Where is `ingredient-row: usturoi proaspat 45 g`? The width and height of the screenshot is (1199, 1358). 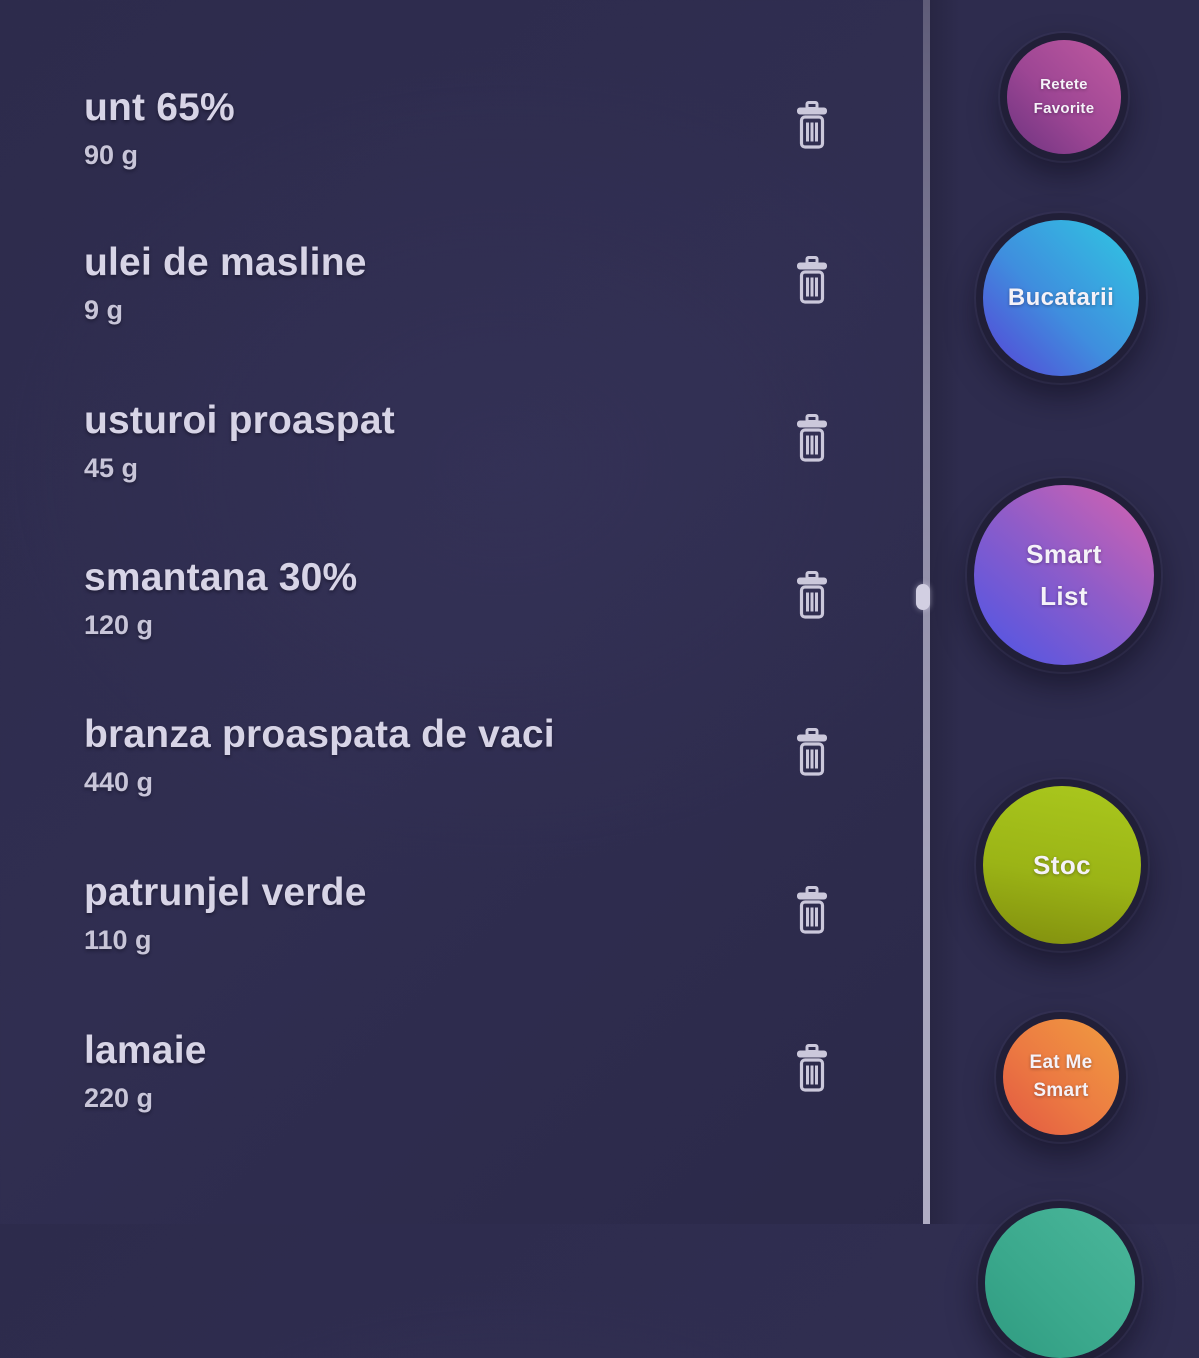 ingredient-row: usturoi proaspat 45 g is located at coordinates (465, 473).